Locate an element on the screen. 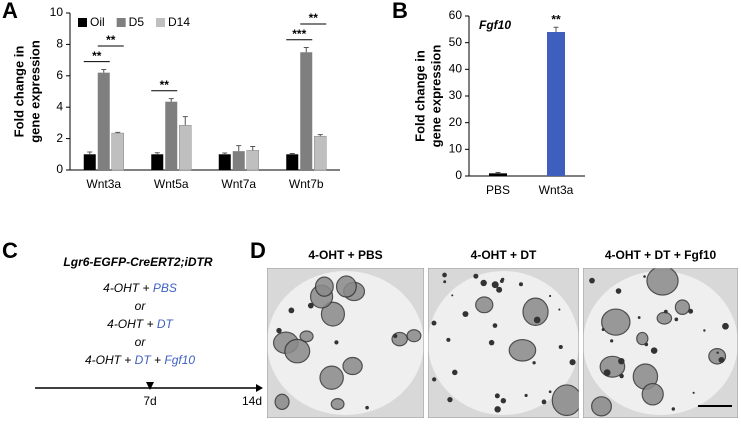 Image resolution: width=741 pixels, height=426 pixels. x-tick-label: Wnt7b is located at coordinates (306, 184).